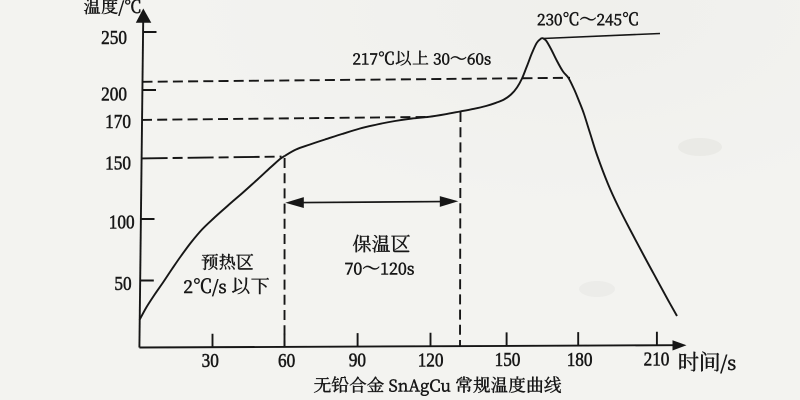 The width and height of the screenshot is (800, 400). What do you see at coordinates (286, 361) in the screenshot?
I see `svg-text: 60` at bounding box center [286, 361].